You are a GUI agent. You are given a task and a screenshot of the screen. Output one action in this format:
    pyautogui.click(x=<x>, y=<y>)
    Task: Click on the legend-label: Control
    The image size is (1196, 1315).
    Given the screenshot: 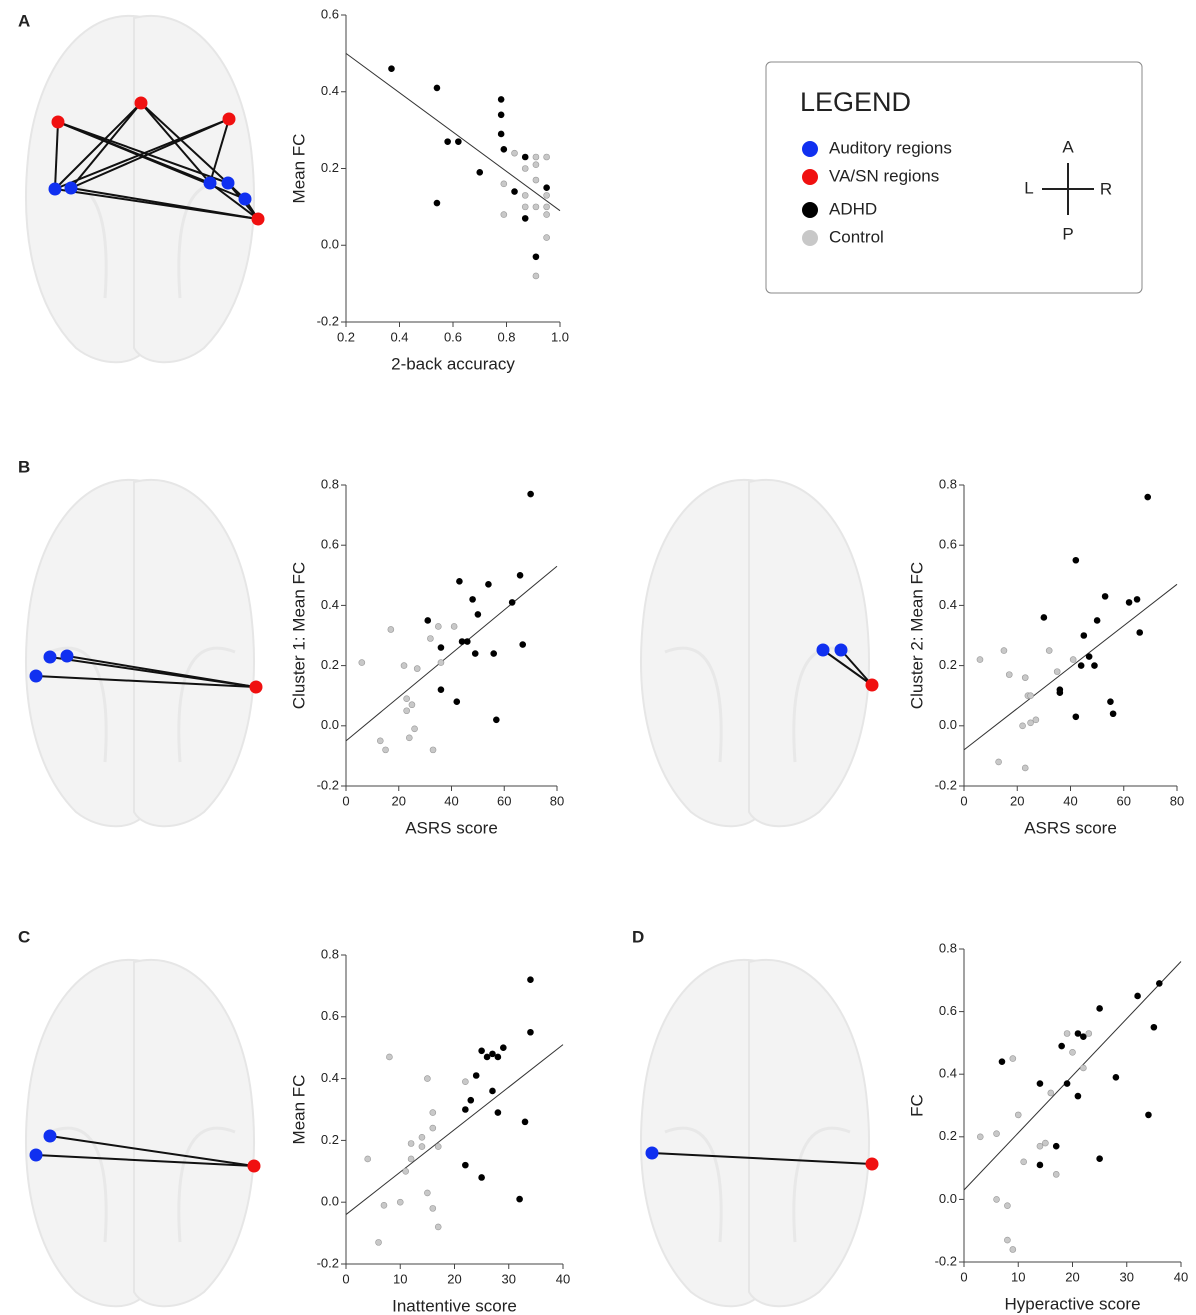 What is the action you would take?
    pyautogui.click(x=856, y=236)
    